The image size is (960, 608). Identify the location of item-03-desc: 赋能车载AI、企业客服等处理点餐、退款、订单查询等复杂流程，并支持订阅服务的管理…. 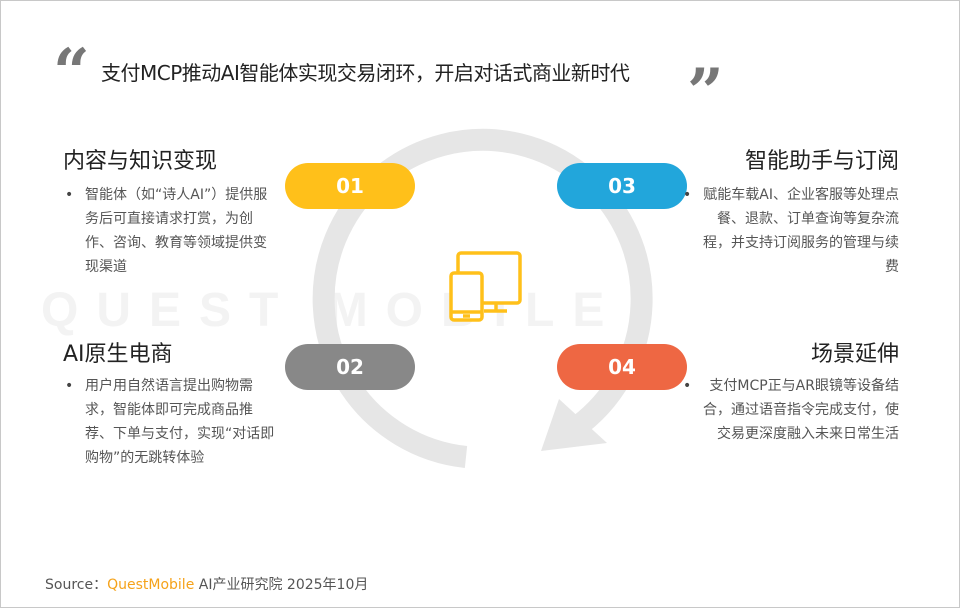
(791, 231).